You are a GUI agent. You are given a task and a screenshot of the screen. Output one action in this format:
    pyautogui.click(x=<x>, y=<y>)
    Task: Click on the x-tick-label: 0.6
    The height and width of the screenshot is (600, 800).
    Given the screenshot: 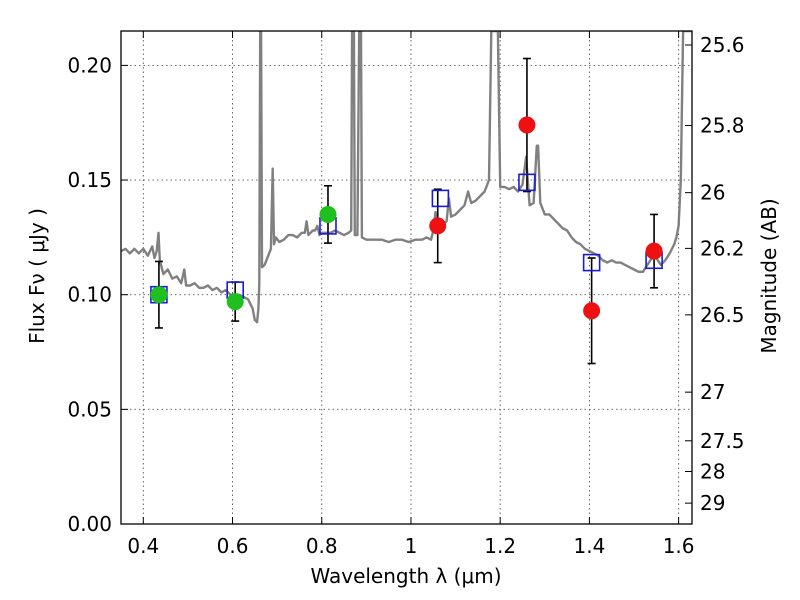 What is the action you would take?
    pyautogui.click(x=233, y=546)
    